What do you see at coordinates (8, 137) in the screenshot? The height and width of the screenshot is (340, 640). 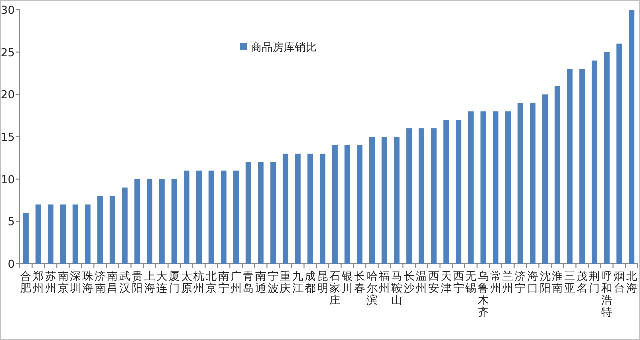 I see `y-tick-label: 15` at bounding box center [8, 137].